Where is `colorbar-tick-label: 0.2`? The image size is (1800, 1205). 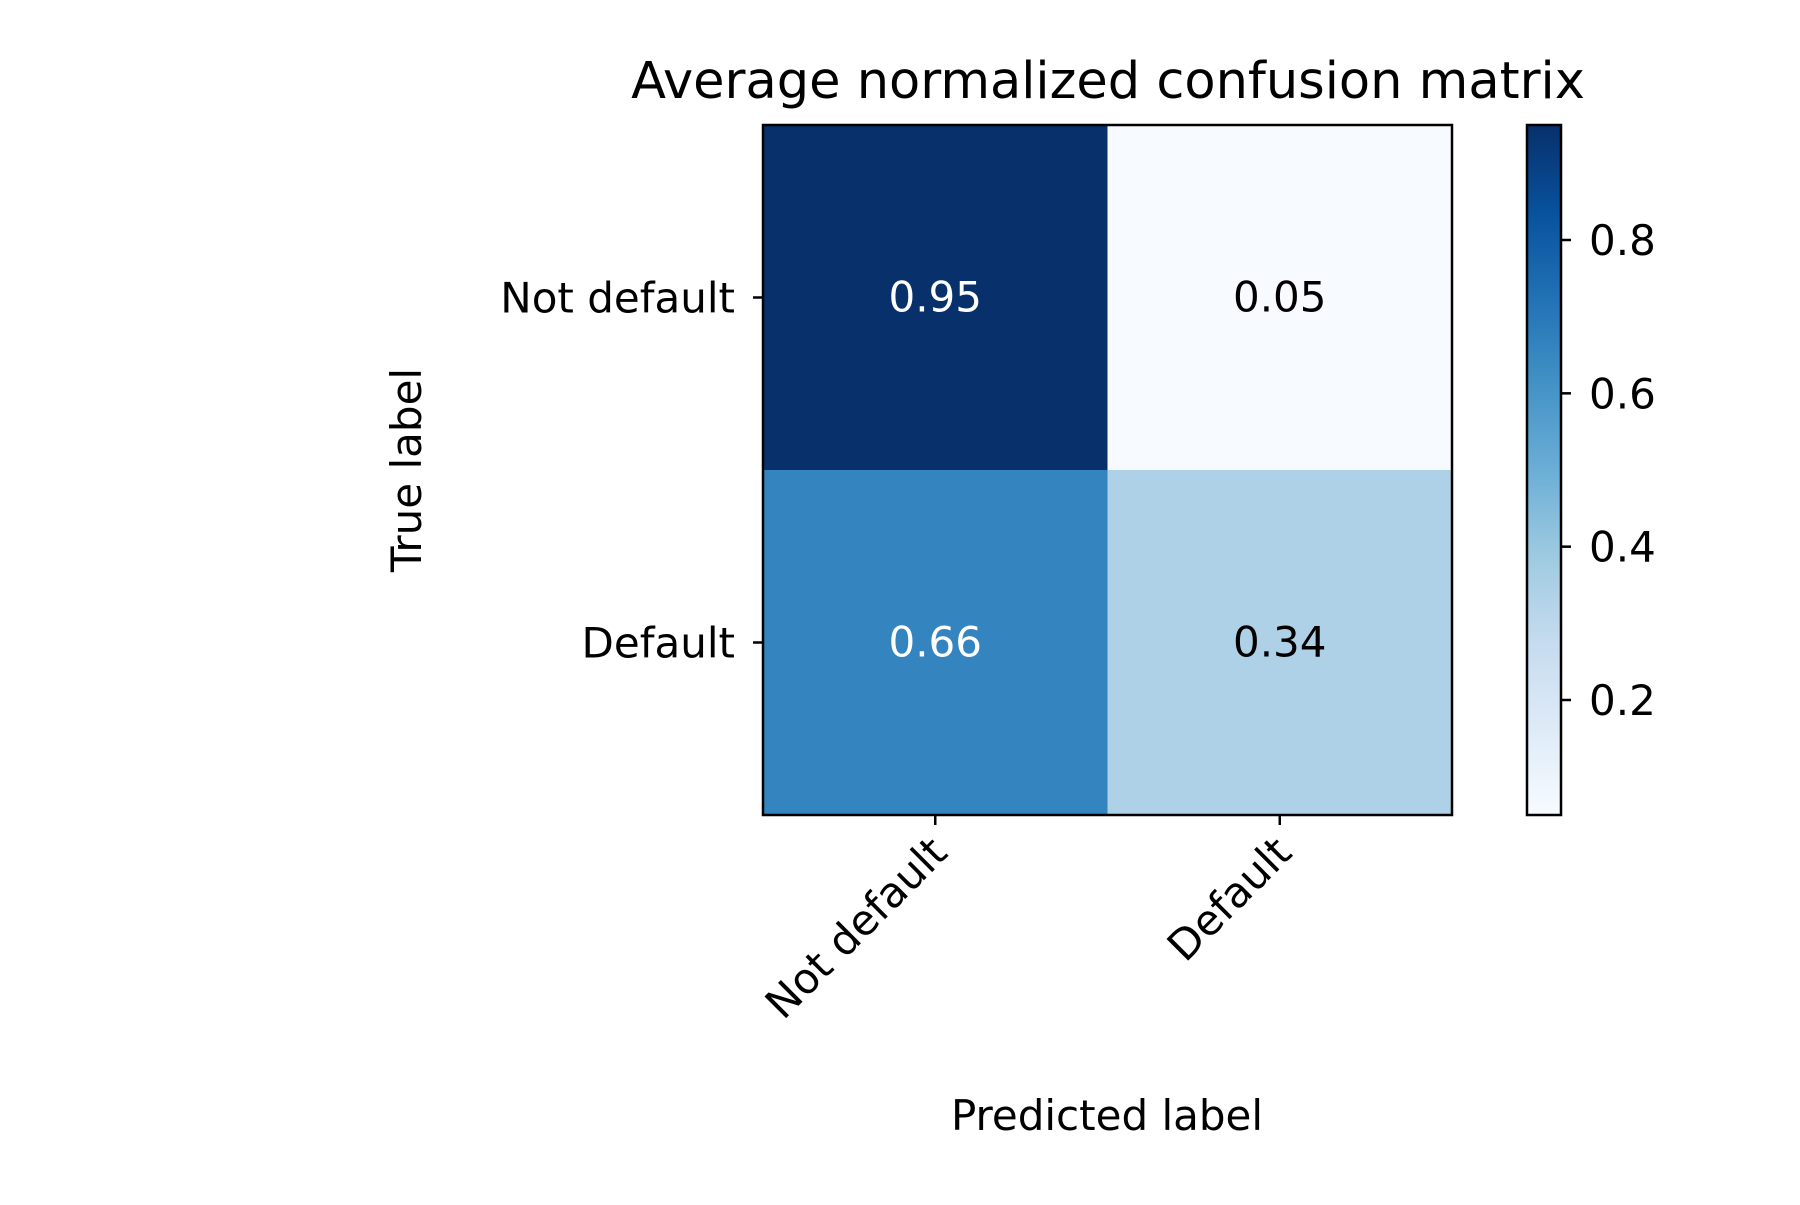
colorbar-tick-label: 0.2 is located at coordinates (1622, 700).